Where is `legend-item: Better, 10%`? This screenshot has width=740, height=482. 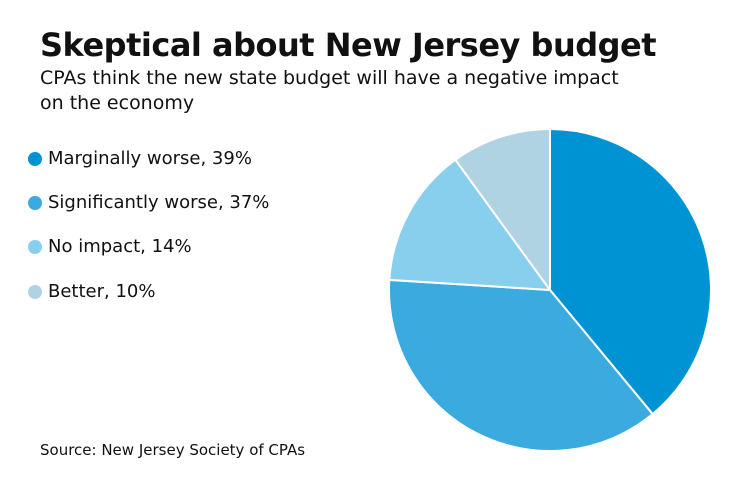 legend-item: Better, 10% is located at coordinates (91, 291).